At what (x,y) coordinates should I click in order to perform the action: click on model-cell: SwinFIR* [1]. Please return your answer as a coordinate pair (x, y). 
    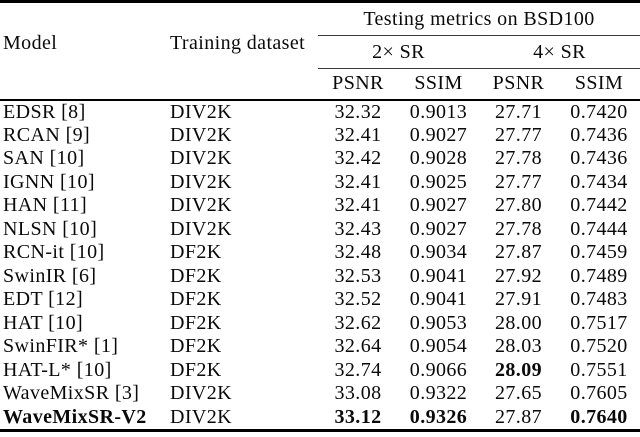
    Looking at the image, I should click on (61, 346).